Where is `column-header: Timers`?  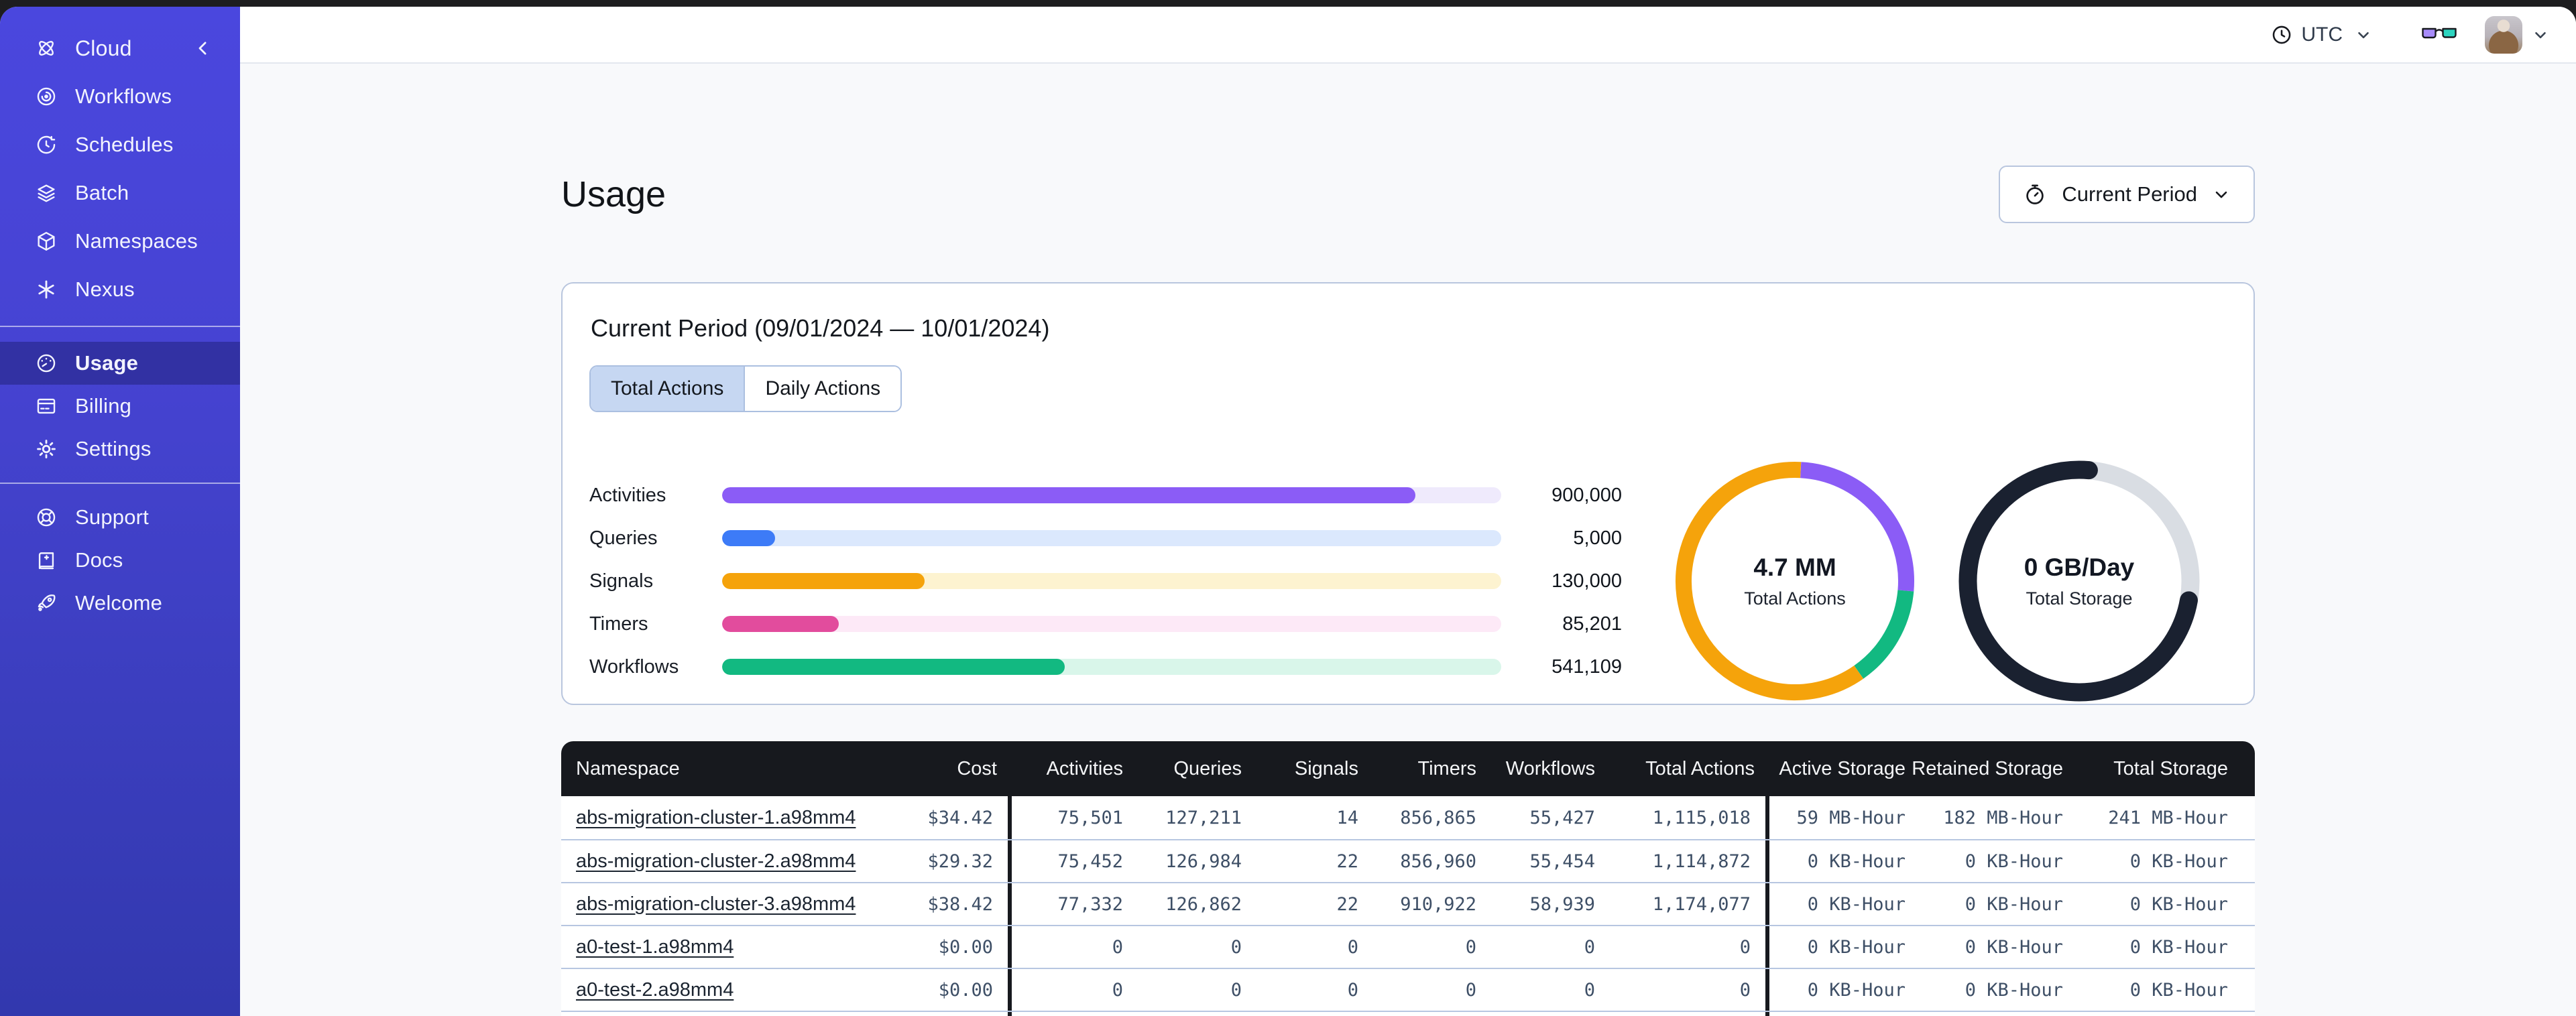
column-header: Timers is located at coordinates (1446, 768).